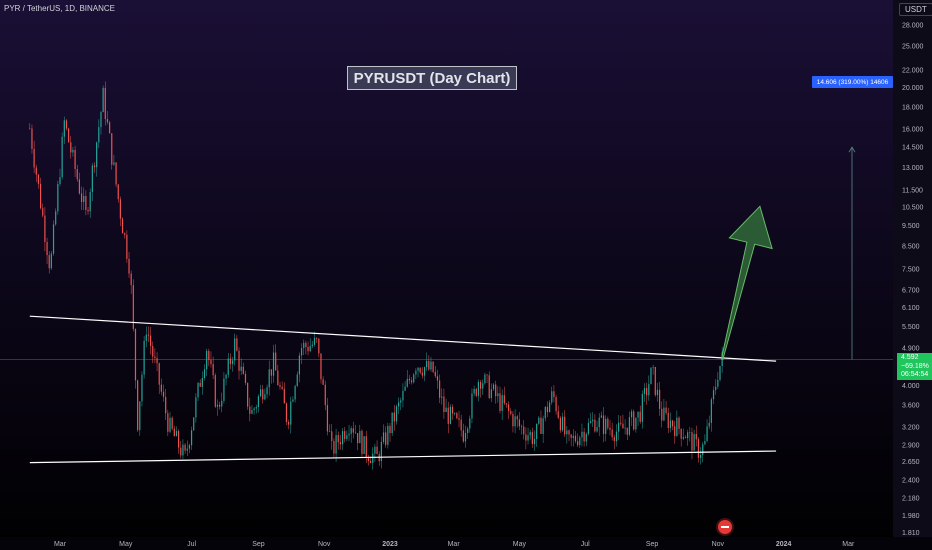  Describe the element at coordinates (913, 88) in the screenshot. I see `price-tick-label: 20.000` at that location.